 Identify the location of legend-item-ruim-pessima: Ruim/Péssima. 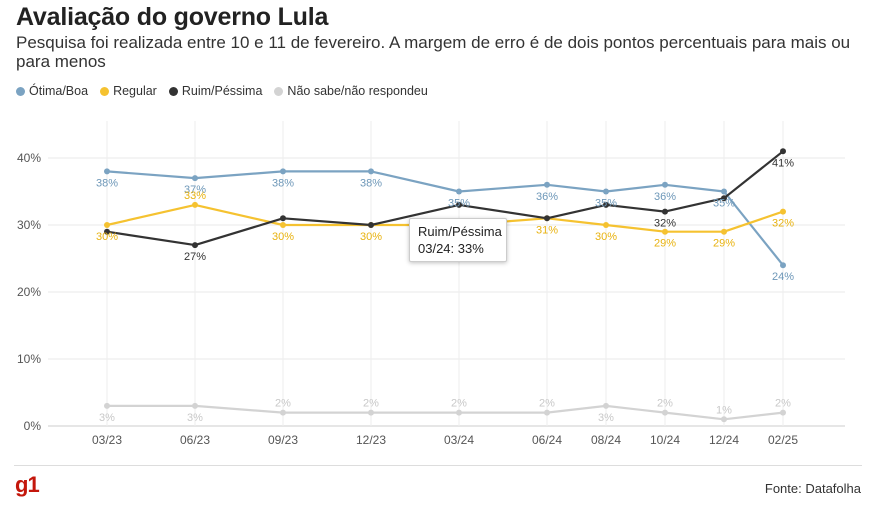
(215, 91).